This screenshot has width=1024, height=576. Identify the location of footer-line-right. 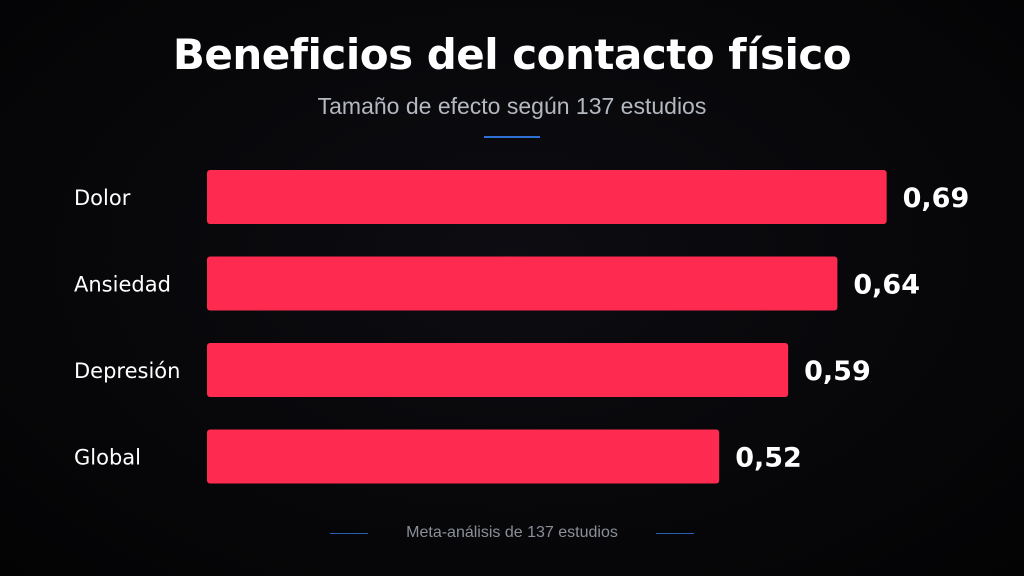
(675, 533).